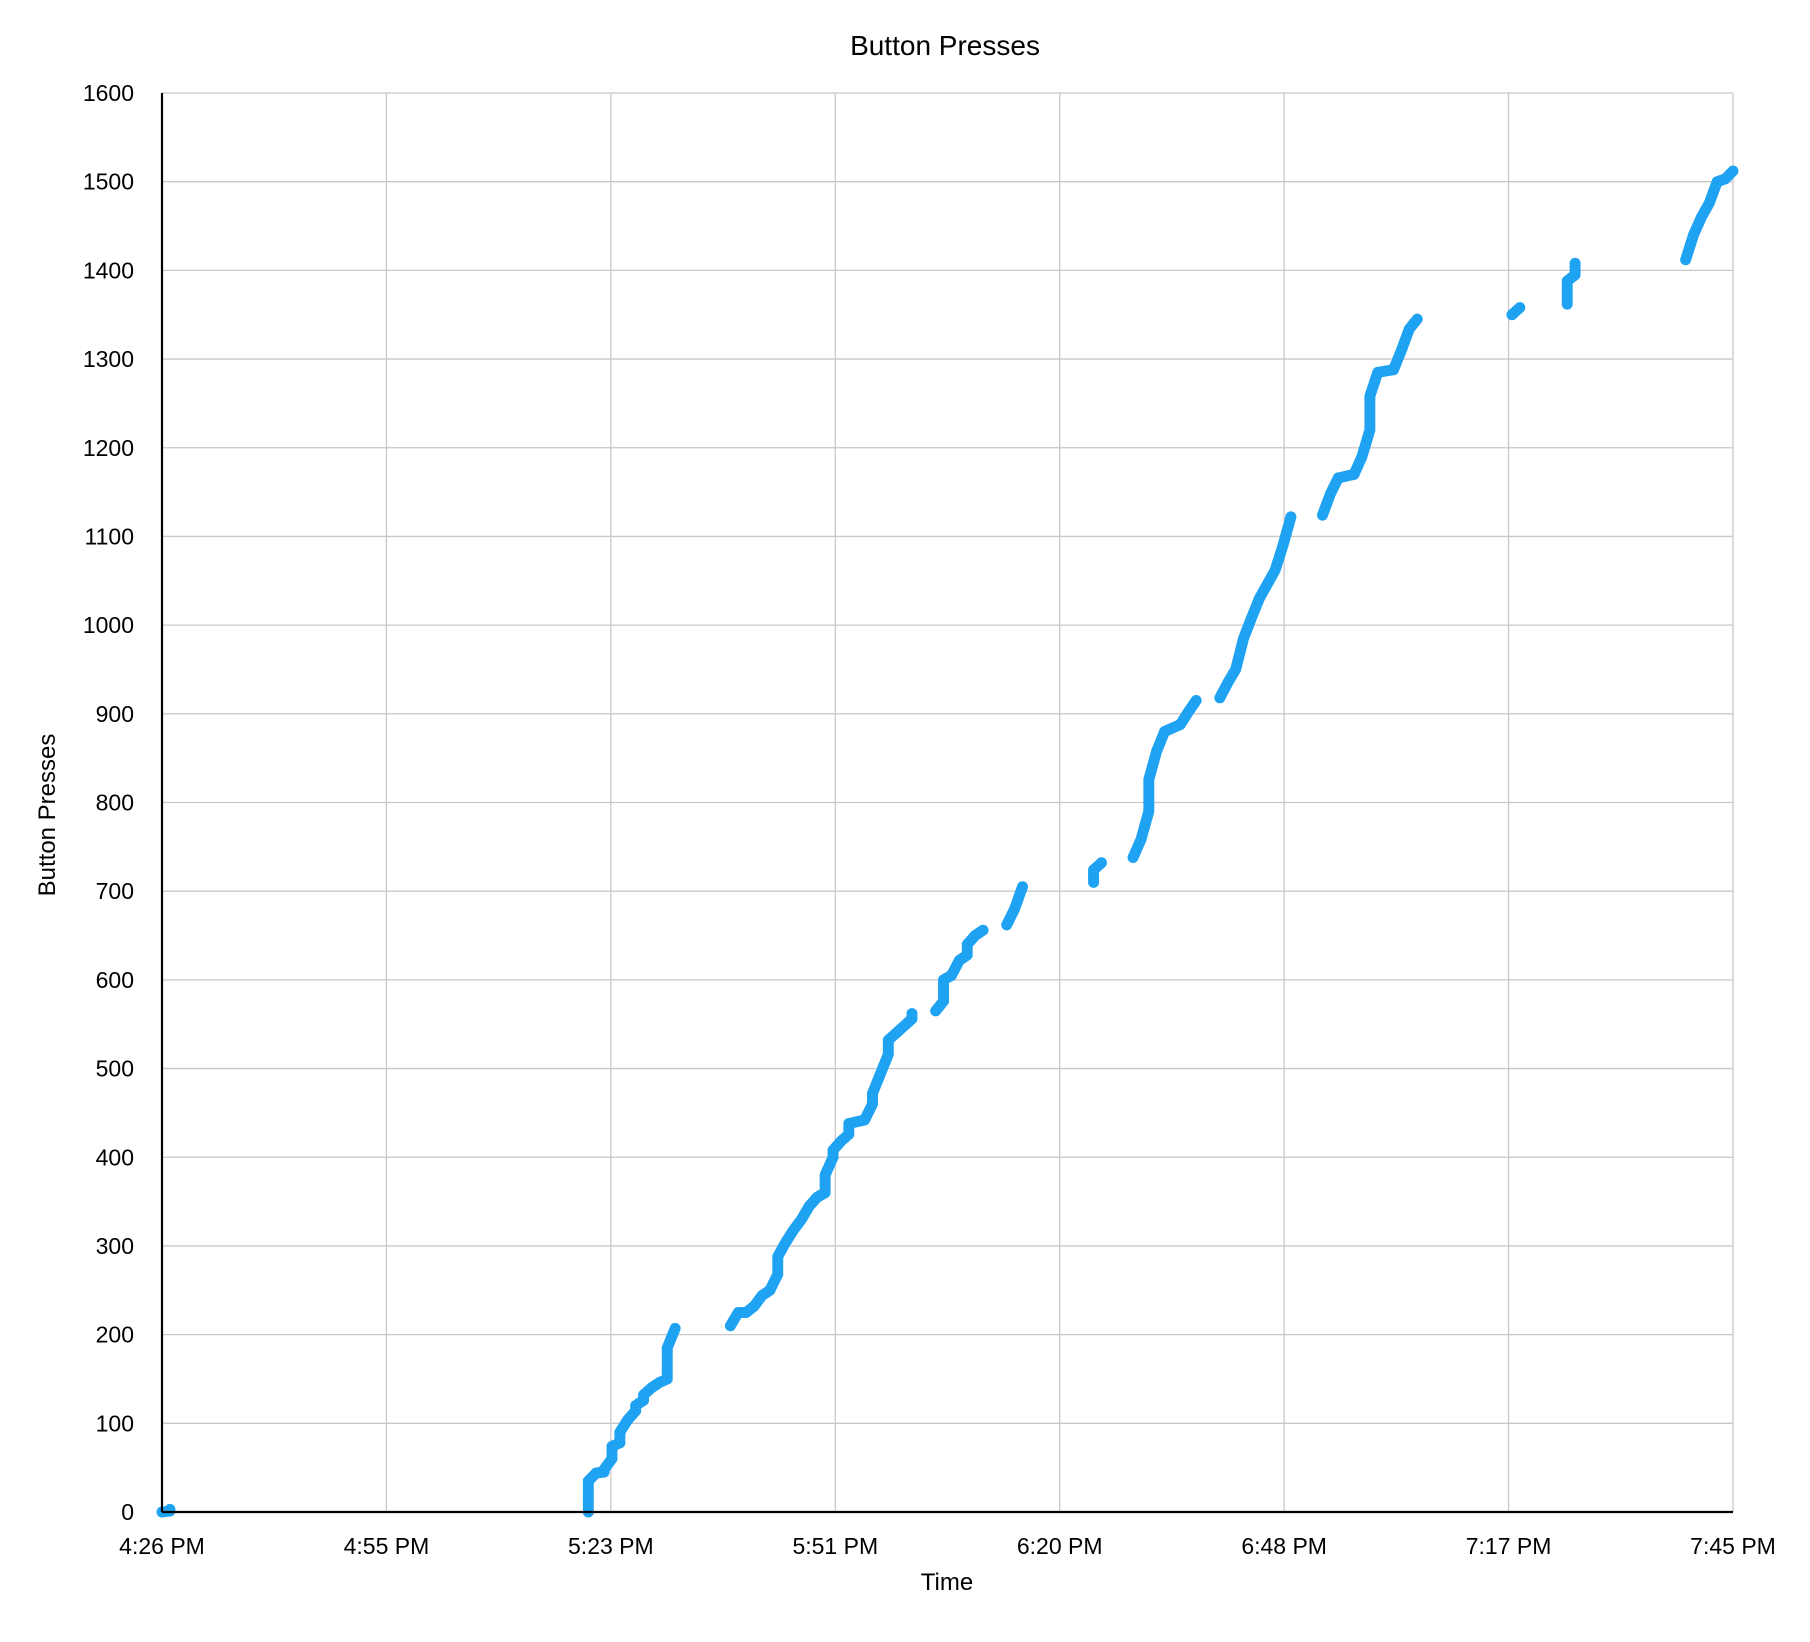 The width and height of the screenshot is (1810, 1642). What do you see at coordinates (127, 1512) in the screenshot?
I see `y-tick-label: 0` at bounding box center [127, 1512].